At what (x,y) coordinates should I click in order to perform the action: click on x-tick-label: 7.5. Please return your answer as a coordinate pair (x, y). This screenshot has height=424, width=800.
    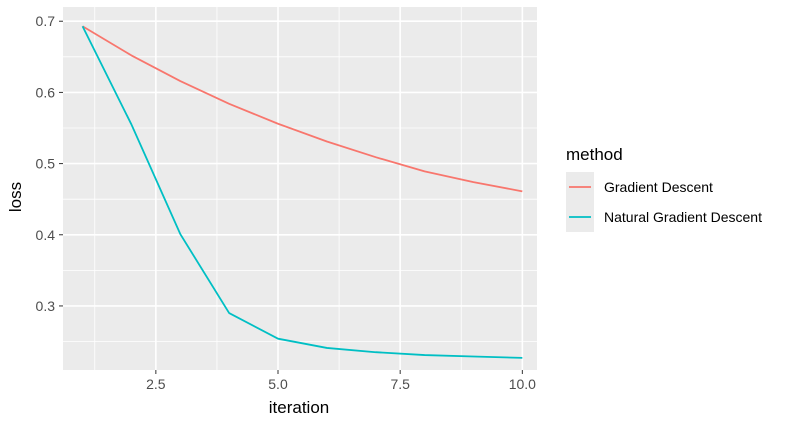
    Looking at the image, I should click on (400, 384).